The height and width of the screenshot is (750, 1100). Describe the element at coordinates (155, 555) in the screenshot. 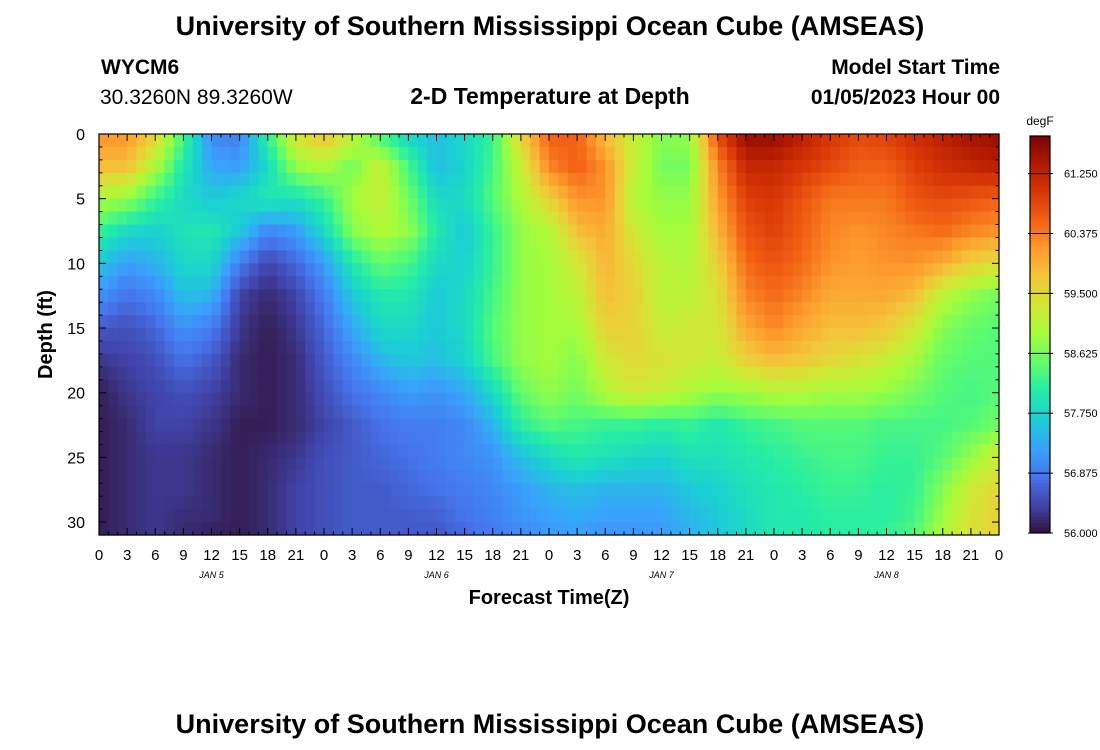

I see `x-tick-label: 6` at that location.